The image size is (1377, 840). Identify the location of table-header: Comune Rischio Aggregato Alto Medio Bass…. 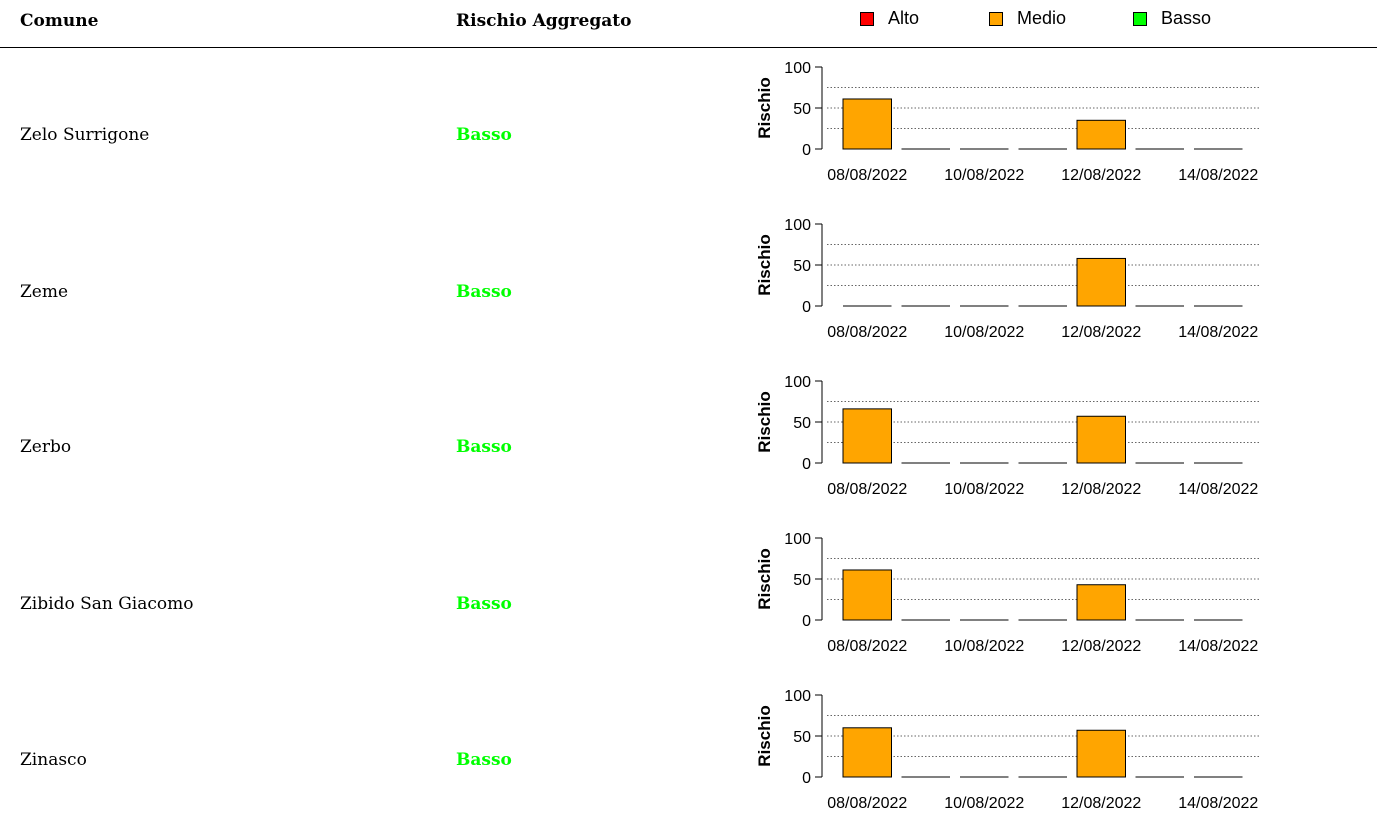
(688, 24).